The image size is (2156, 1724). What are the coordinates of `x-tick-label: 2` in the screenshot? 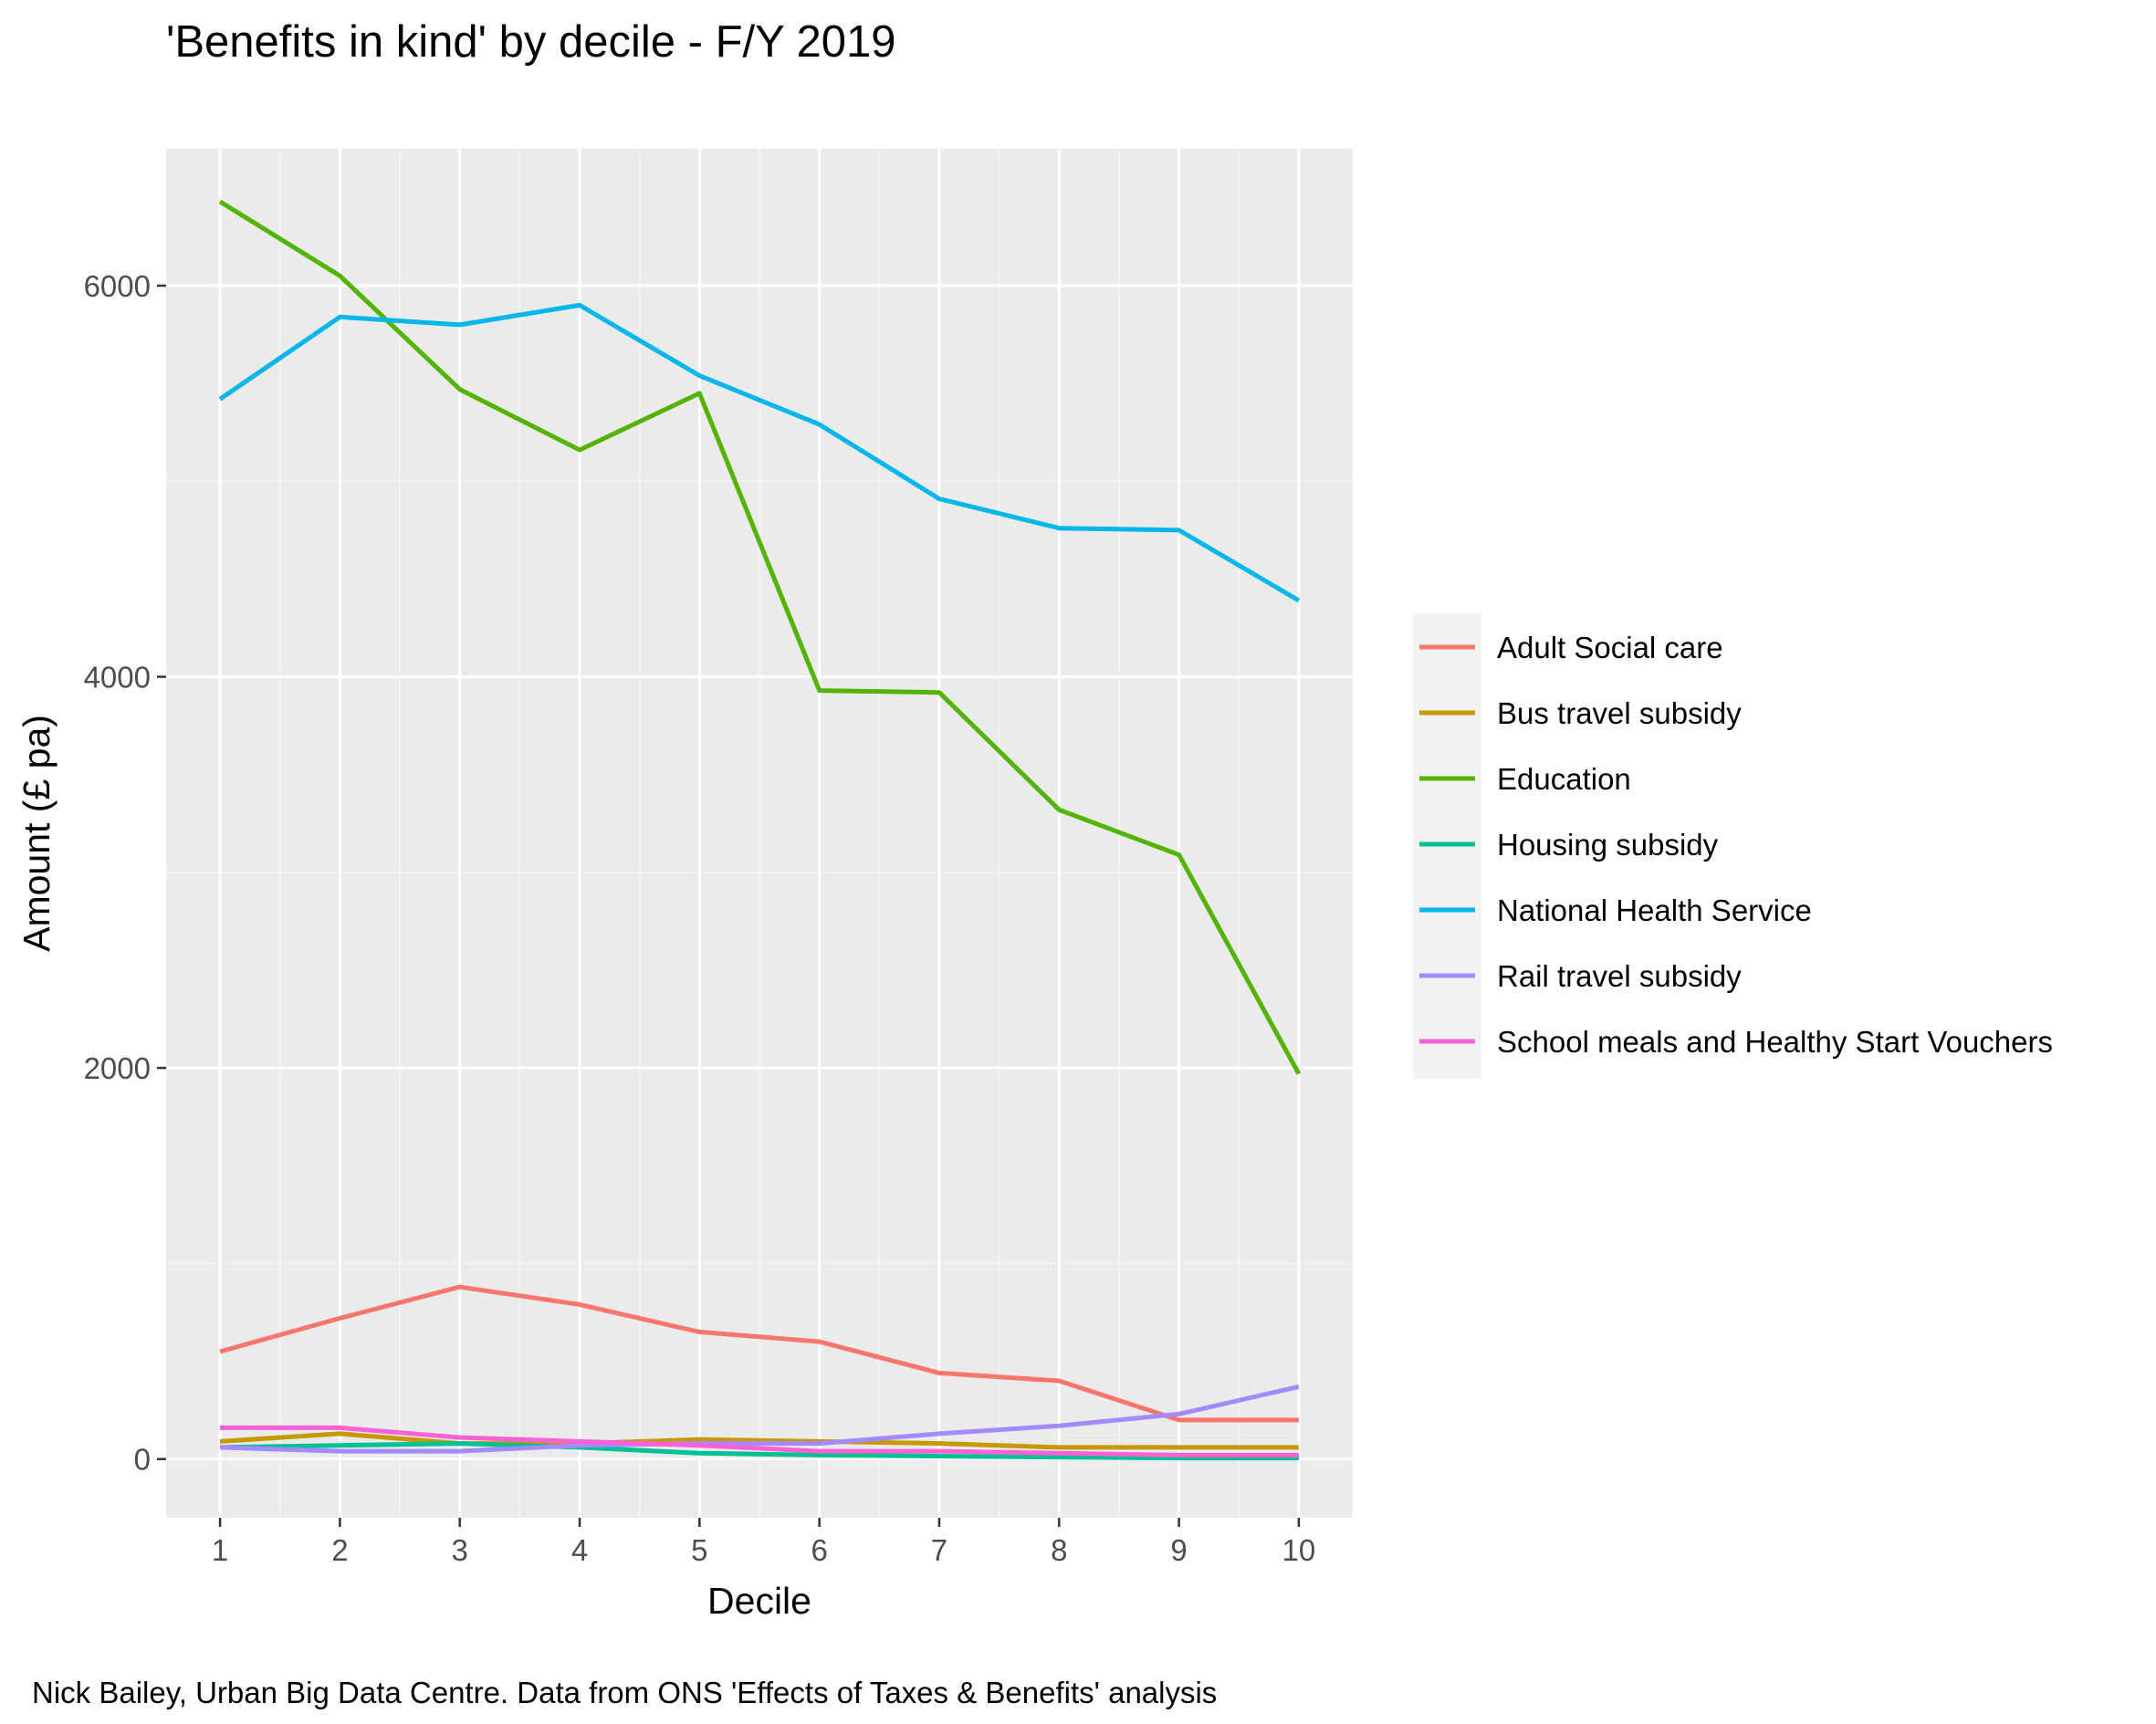 It's located at (340, 1550).